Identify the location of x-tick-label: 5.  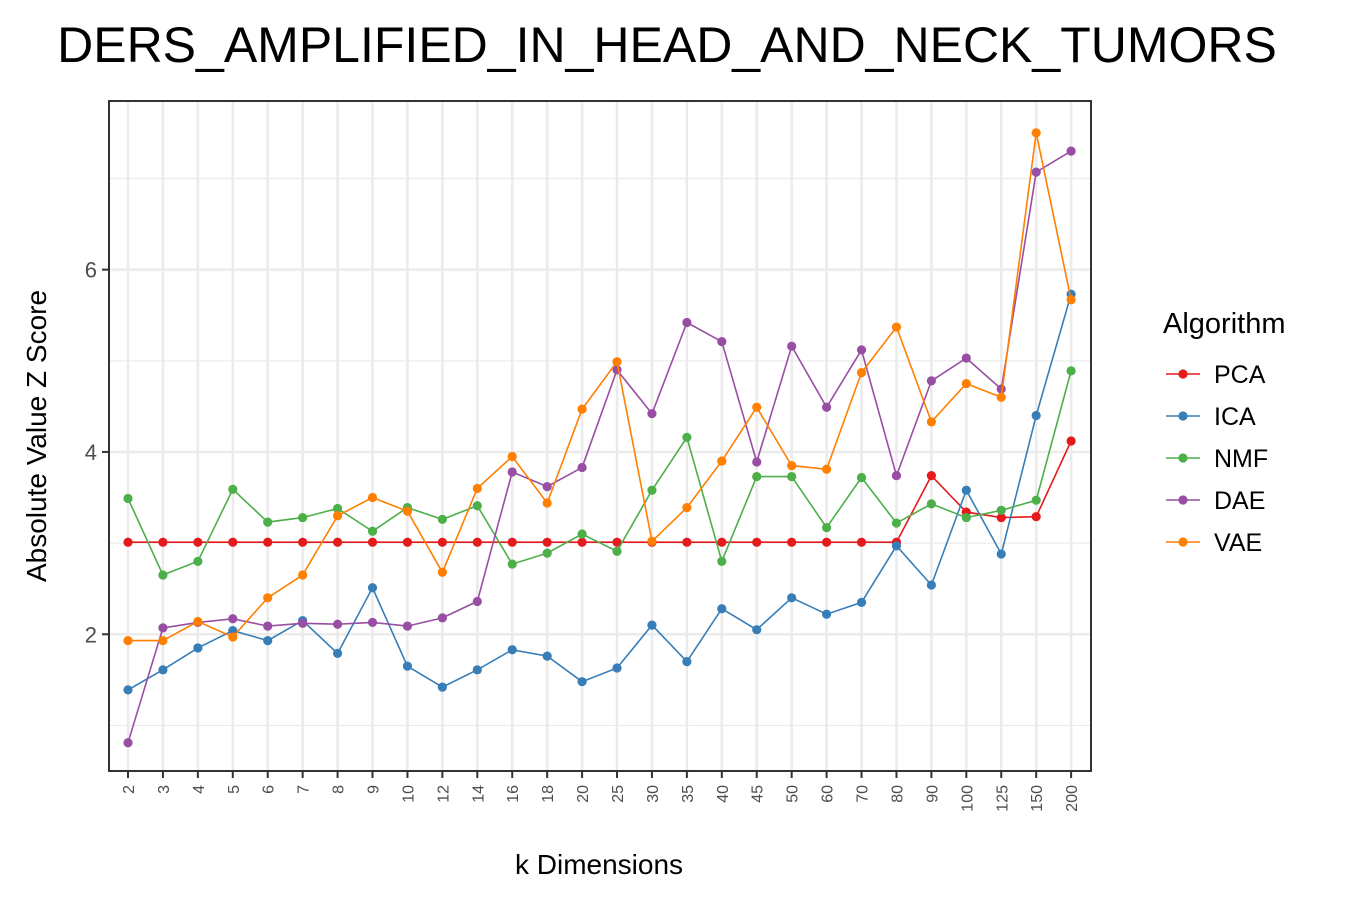
(234, 789).